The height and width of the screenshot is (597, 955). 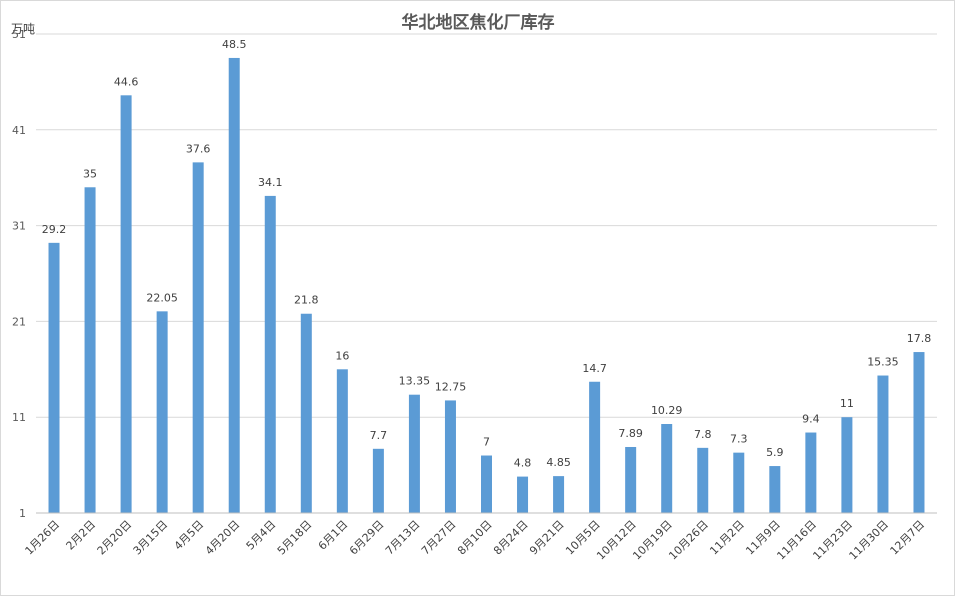 What do you see at coordinates (558, 462) in the screenshot?
I see `data-label: 4.85` at bounding box center [558, 462].